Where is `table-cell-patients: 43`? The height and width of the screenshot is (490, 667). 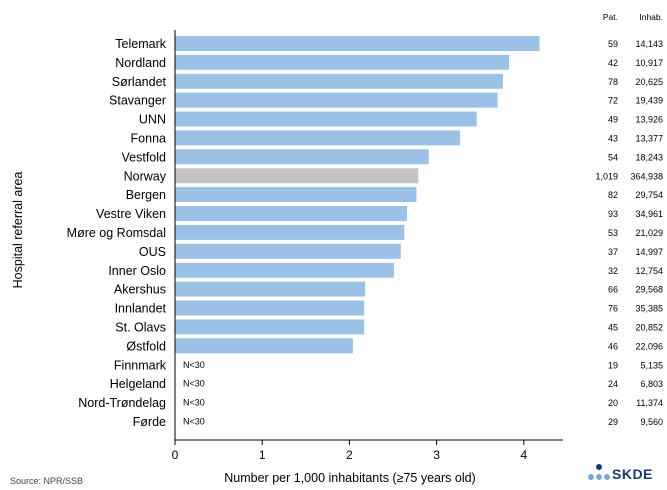 table-cell-patients: 43 is located at coordinates (613, 138).